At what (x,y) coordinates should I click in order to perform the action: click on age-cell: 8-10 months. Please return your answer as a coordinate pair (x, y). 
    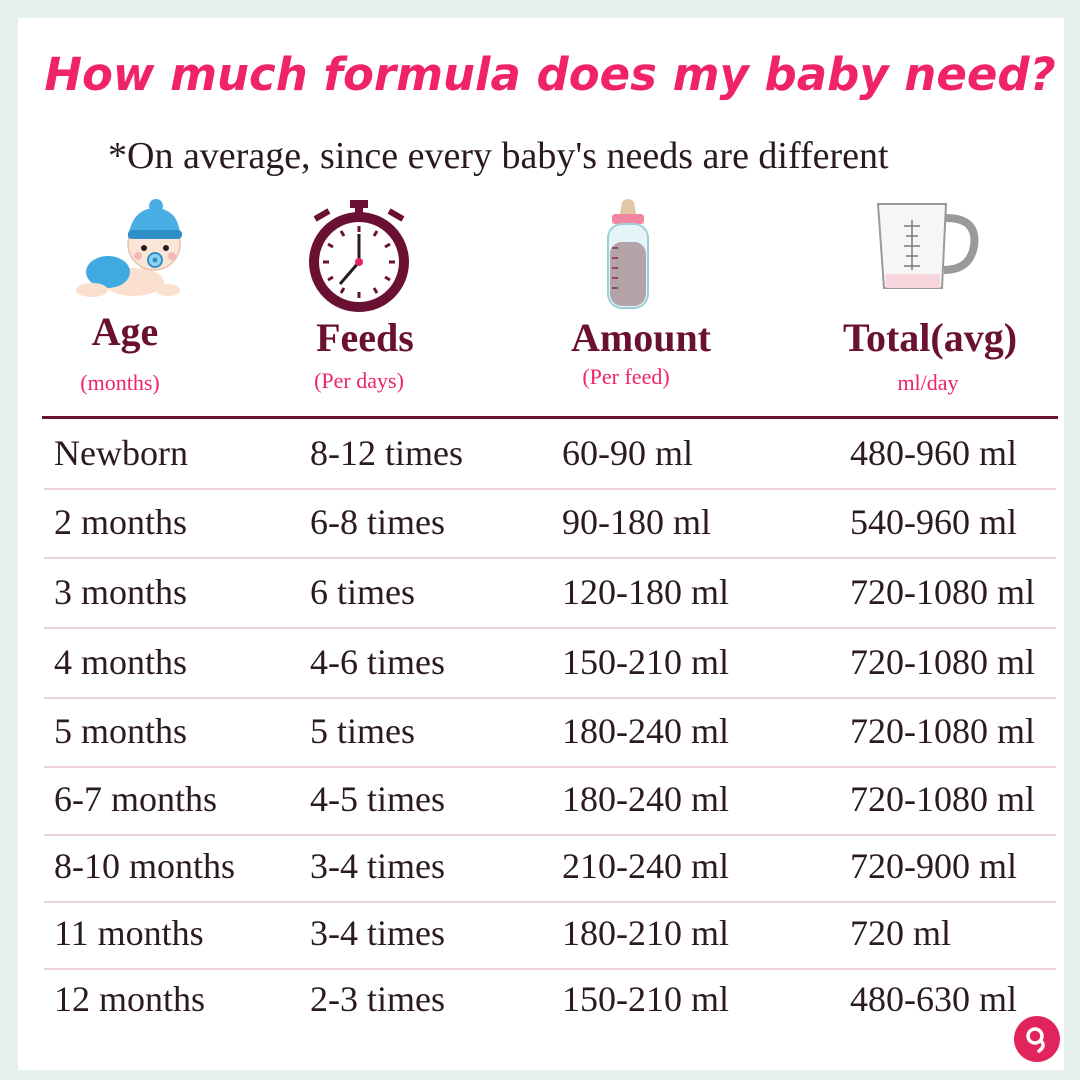
    Looking at the image, I should click on (145, 866).